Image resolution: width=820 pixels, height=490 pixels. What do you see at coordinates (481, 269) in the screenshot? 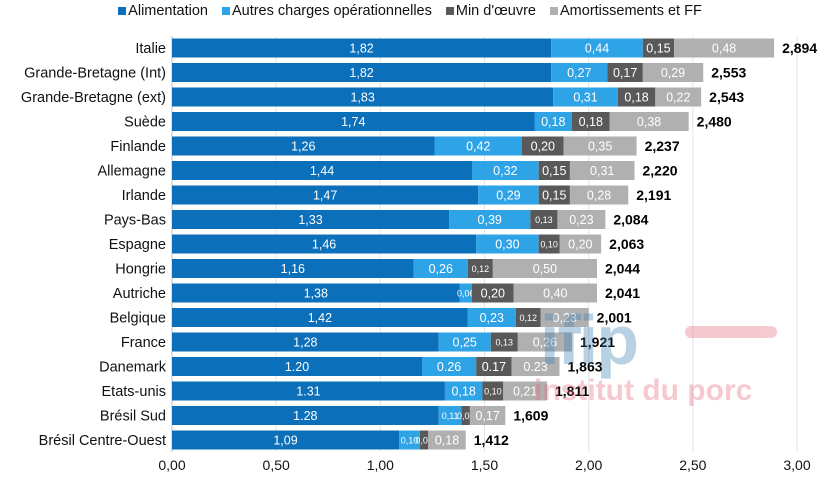
I see `data-label: 0,12` at bounding box center [481, 269].